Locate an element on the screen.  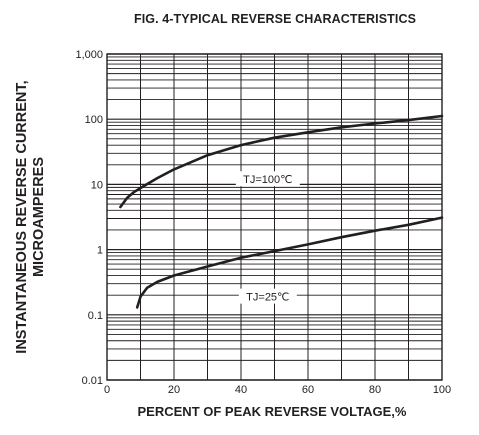
x-tick-label: 0 is located at coordinates (107, 390).